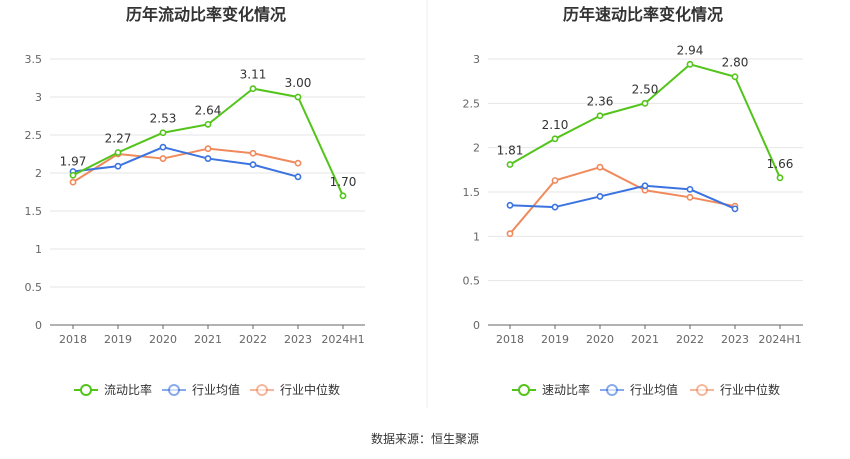 Image resolution: width=850 pixels, height=459 pixels. I want to click on chart1-y-tick-label: 0.5, so click(34, 287).